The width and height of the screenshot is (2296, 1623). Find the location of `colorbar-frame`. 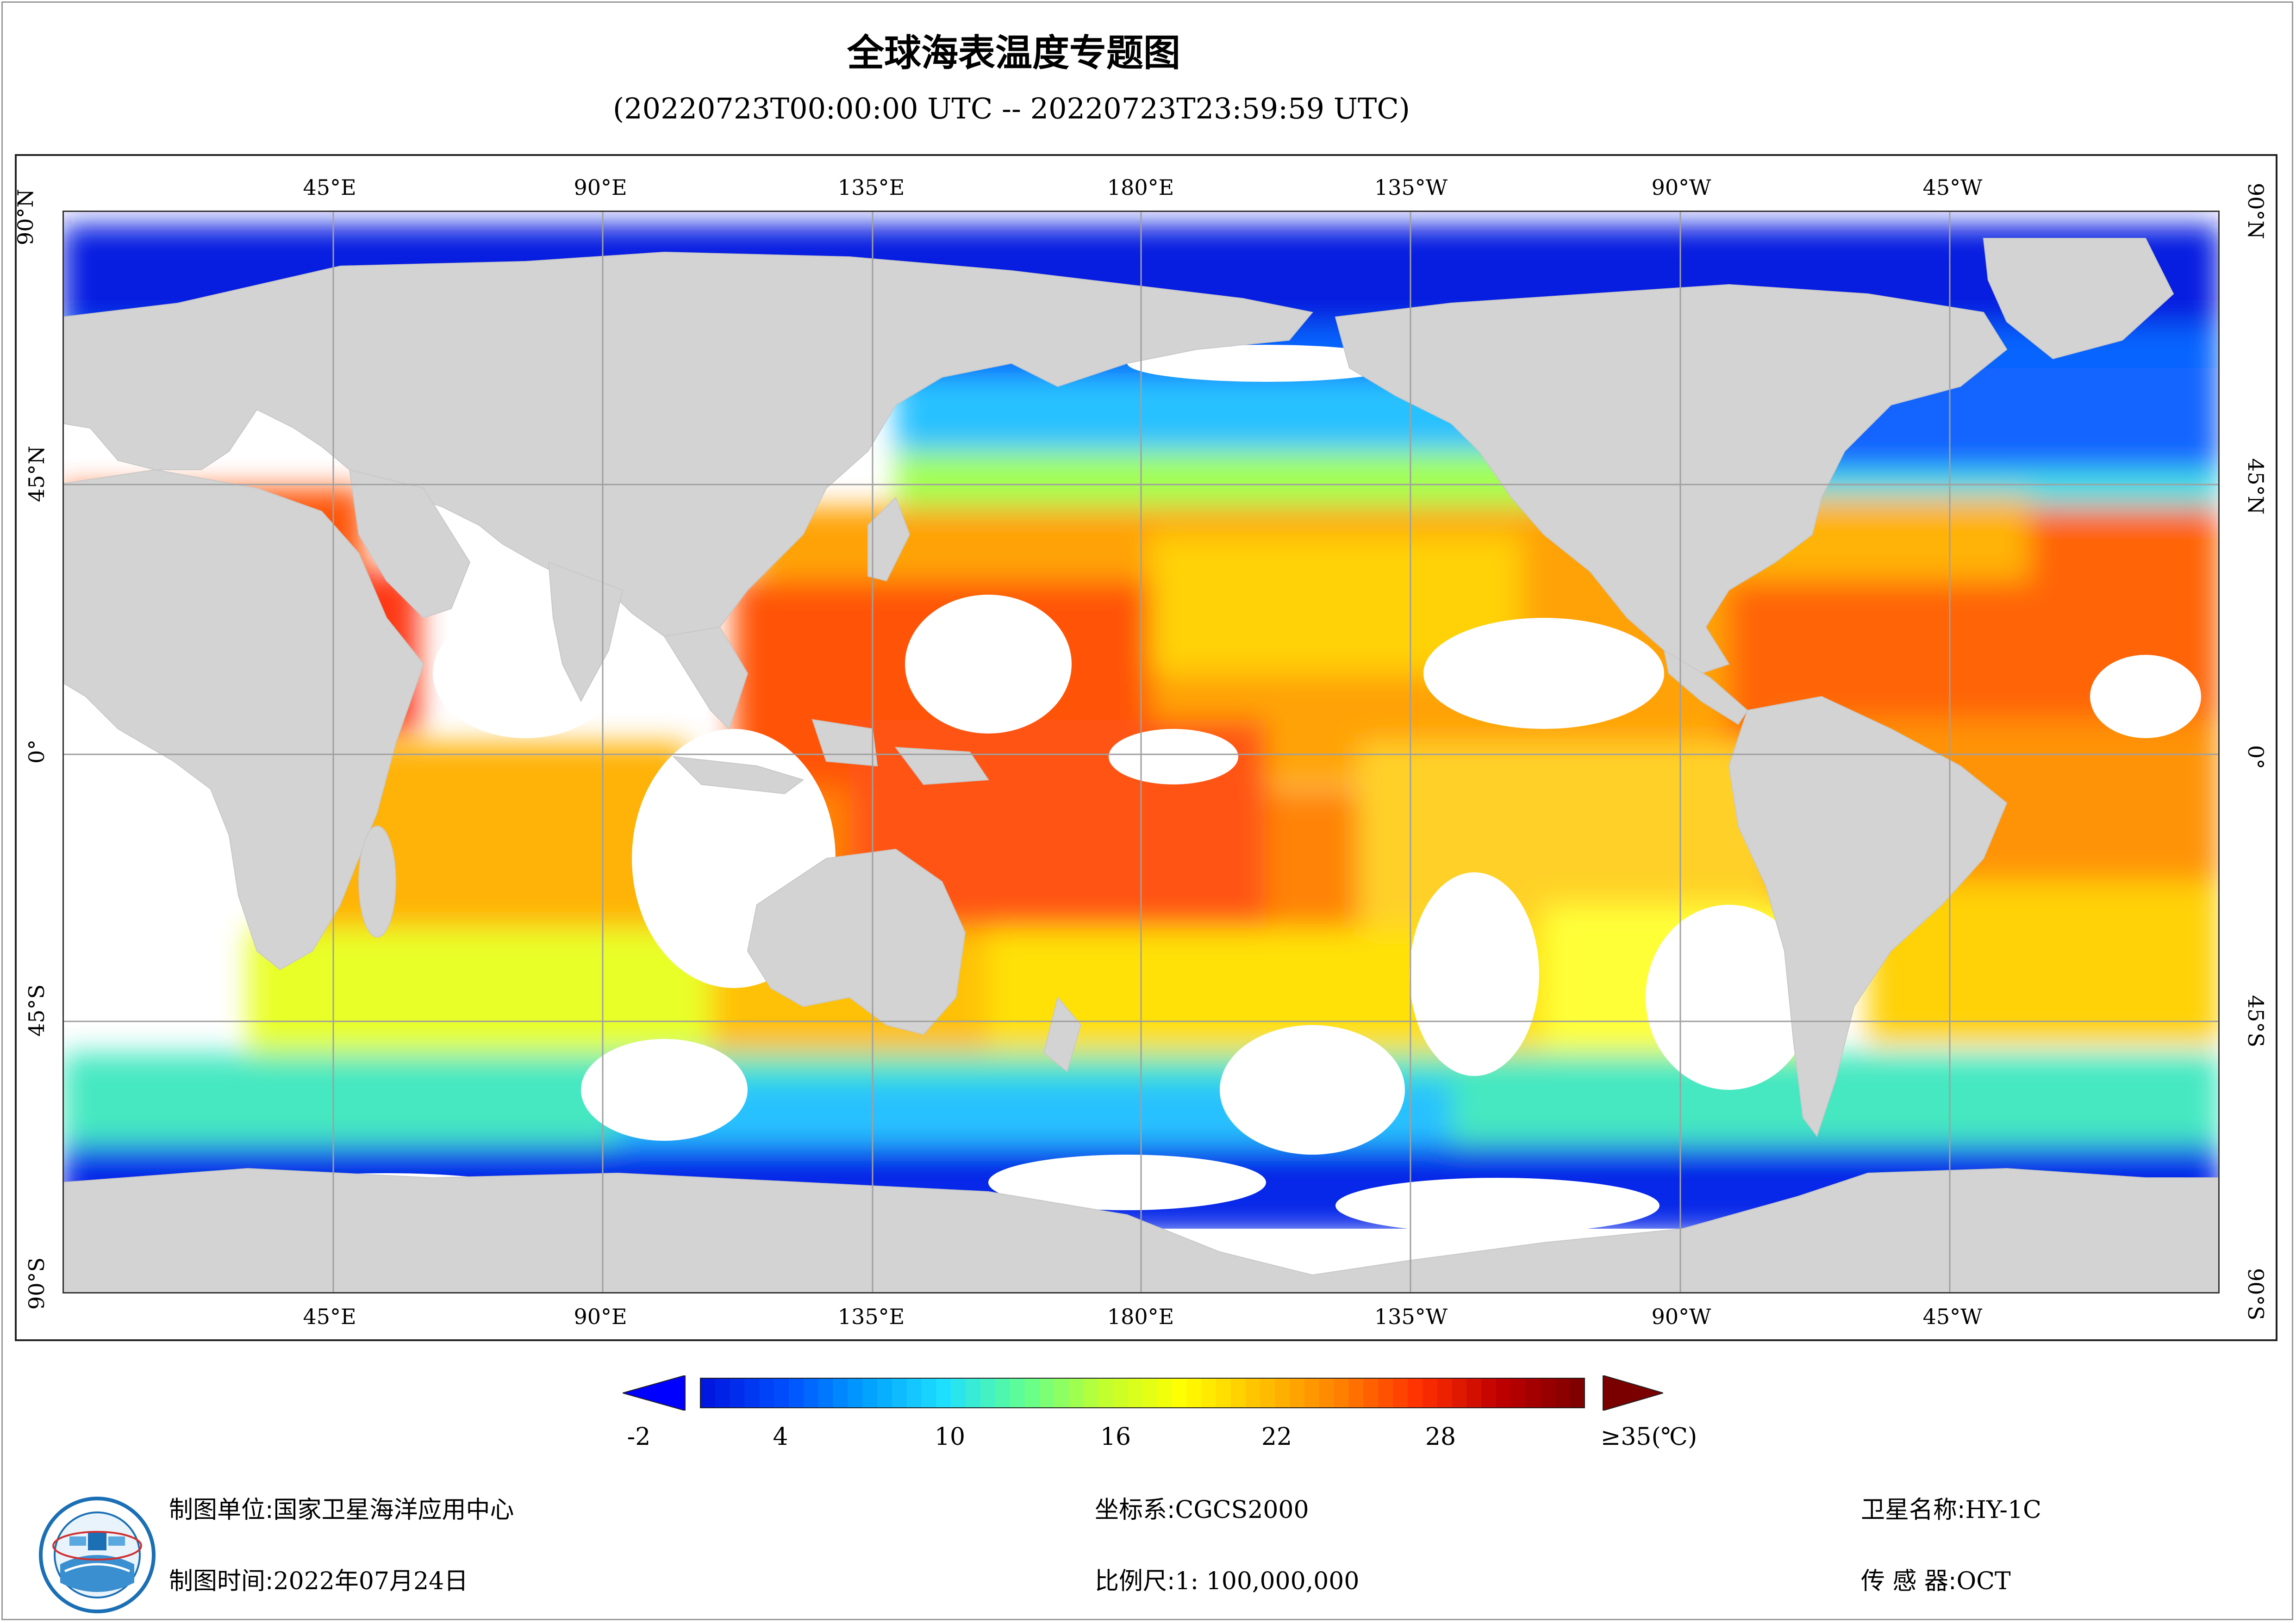

colorbar-frame is located at coordinates (1142, 1393).